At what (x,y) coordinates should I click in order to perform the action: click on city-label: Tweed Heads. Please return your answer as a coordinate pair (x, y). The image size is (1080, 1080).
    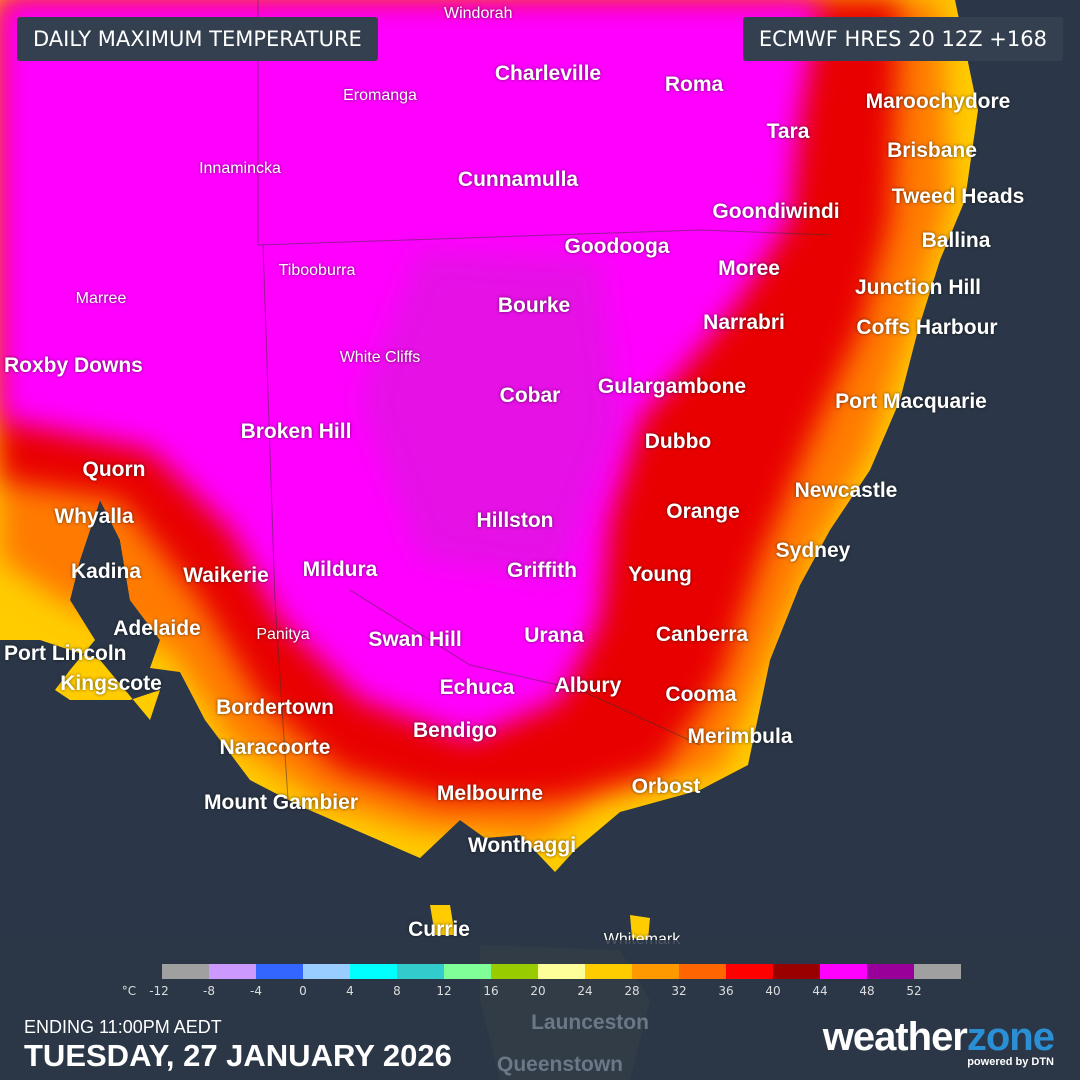
    Looking at the image, I should click on (958, 196).